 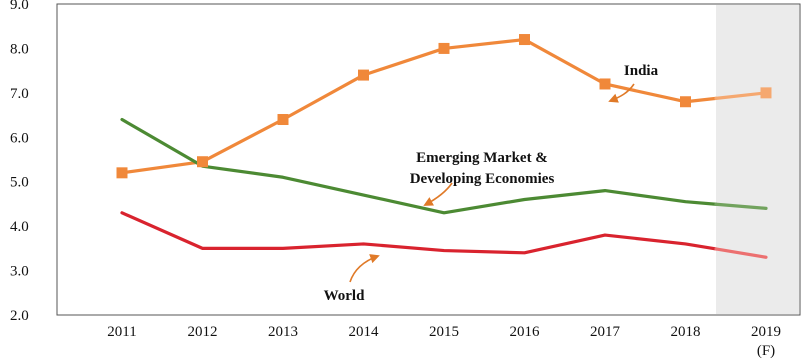 I want to click on y-tick-label: 4.0, so click(x=19, y=227).